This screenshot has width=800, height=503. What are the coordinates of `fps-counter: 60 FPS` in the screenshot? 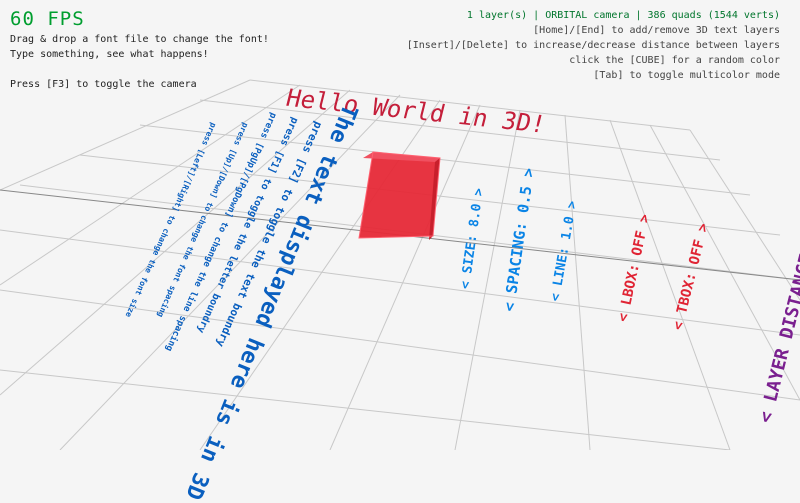 It's located at (47, 19).